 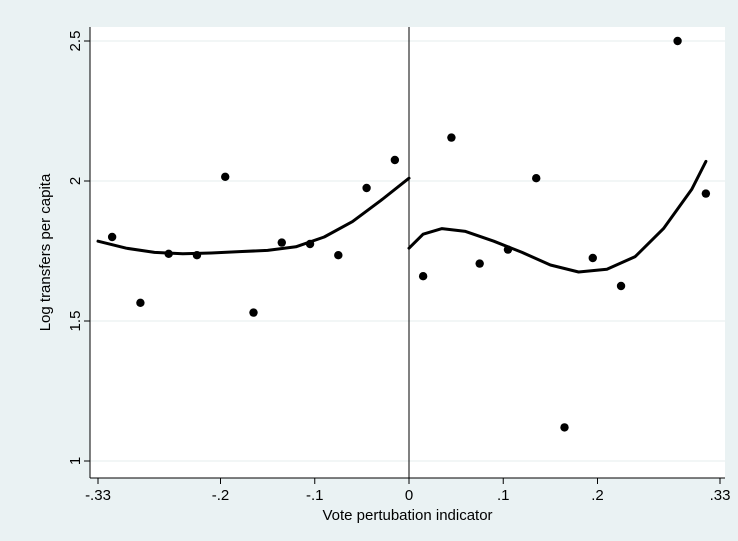 I want to click on y-axis-ticks: 1 1.5 2 2.5, so click(x=78, y=248).